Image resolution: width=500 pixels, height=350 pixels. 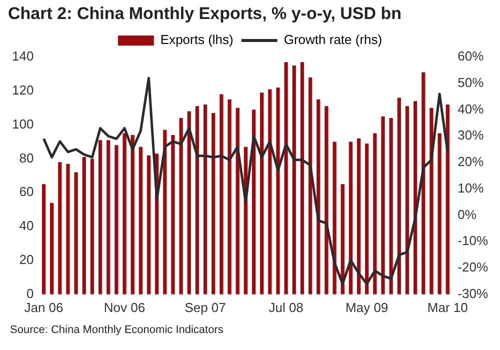 What do you see at coordinates (286, 307) in the screenshot?
I see `x-tick-label: Jul 08` at bounding box center [286, 307].